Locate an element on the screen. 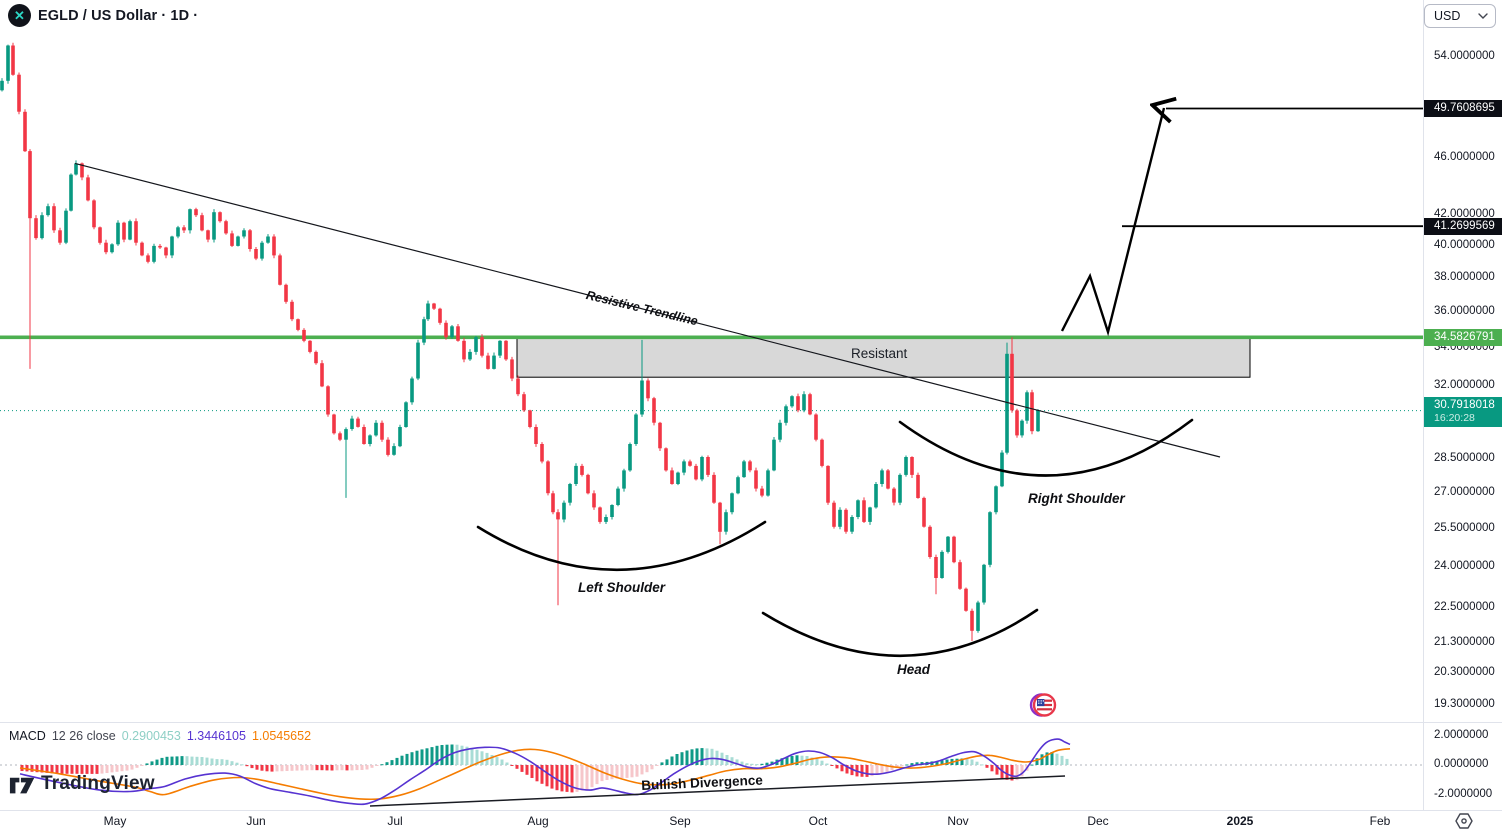  macd-main-line is located at coordinates (545, 772).